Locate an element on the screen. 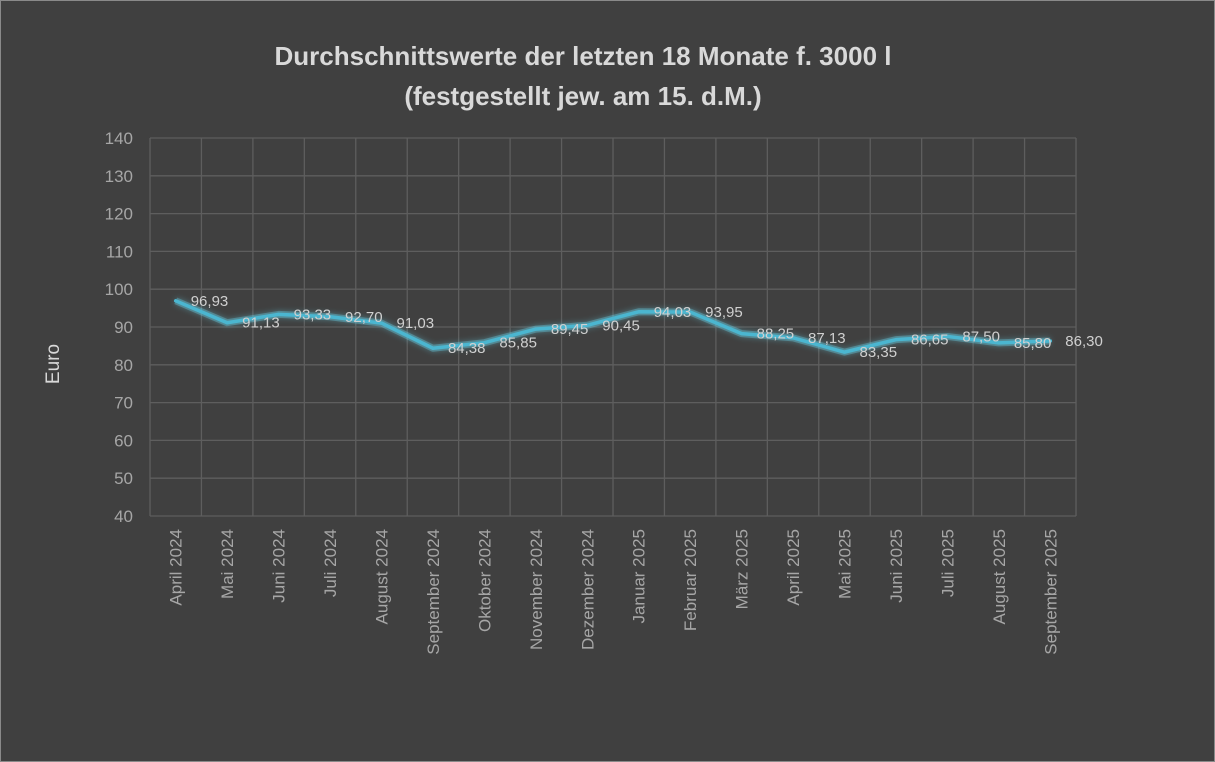  x-tick-label: September 2025 is located at coordinates (1050, 592).